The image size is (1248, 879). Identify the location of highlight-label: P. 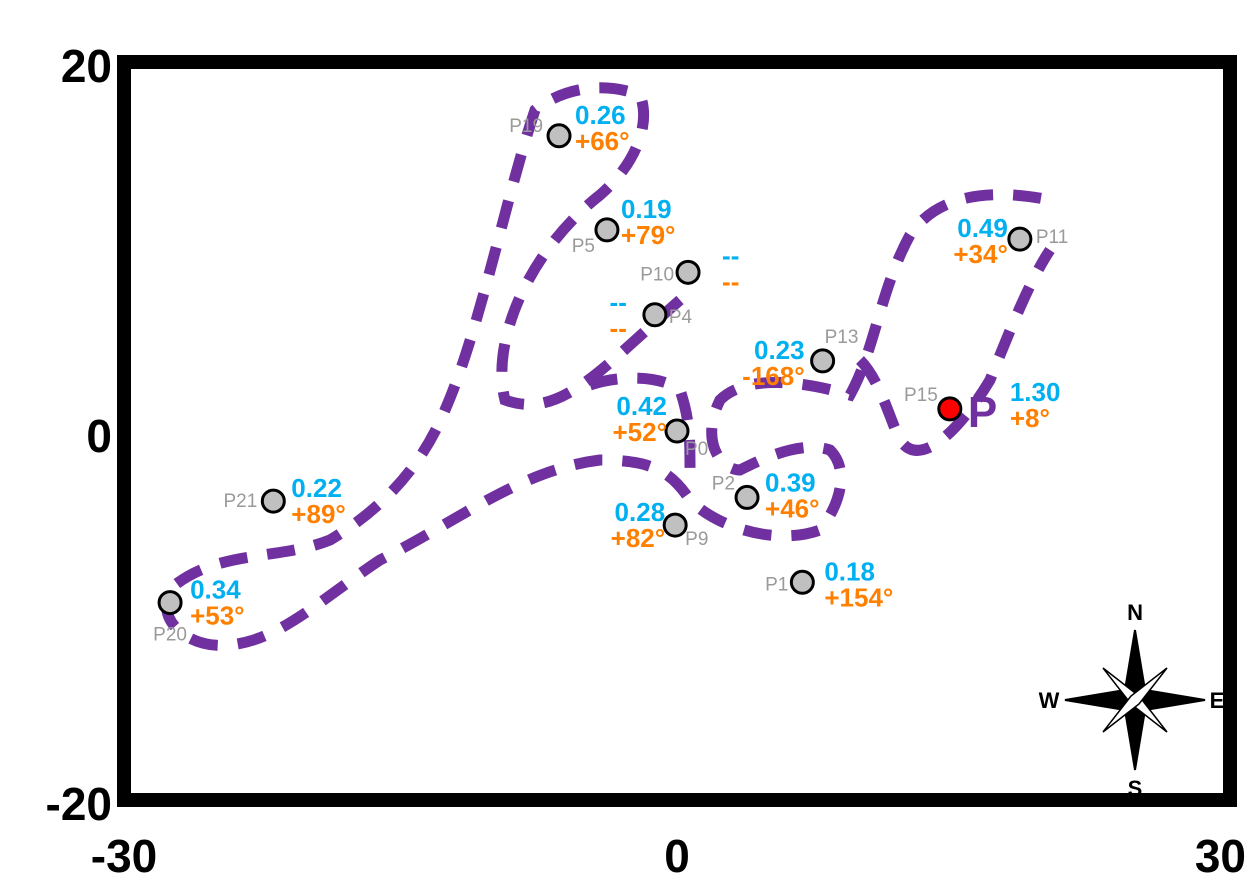
(982, 412).